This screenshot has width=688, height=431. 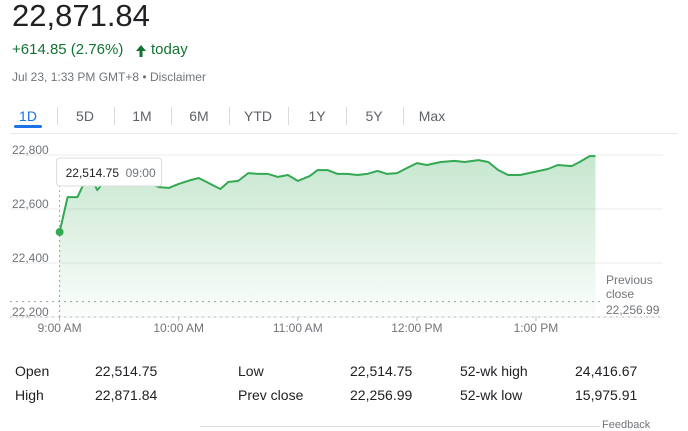 I want to click on tooltip-box, so click(x=109, y=172).